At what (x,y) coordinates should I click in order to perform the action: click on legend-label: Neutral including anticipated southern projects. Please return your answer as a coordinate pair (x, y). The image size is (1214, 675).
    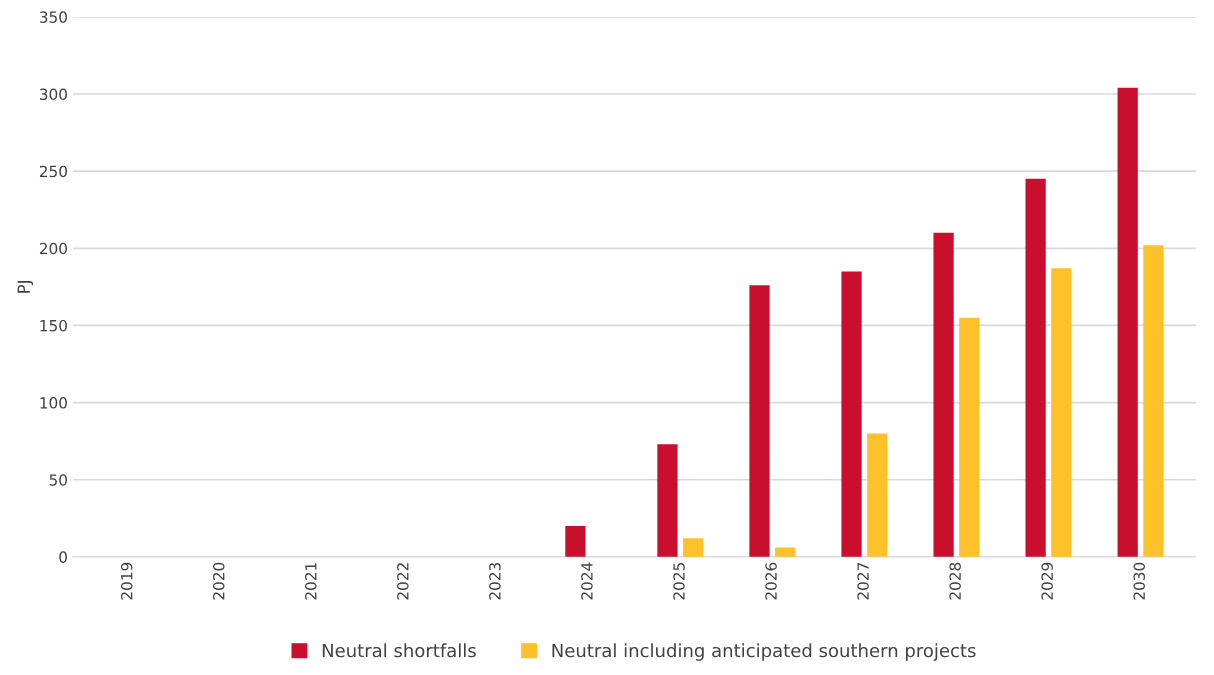
    Looking at the image, I should click on (764, 652).